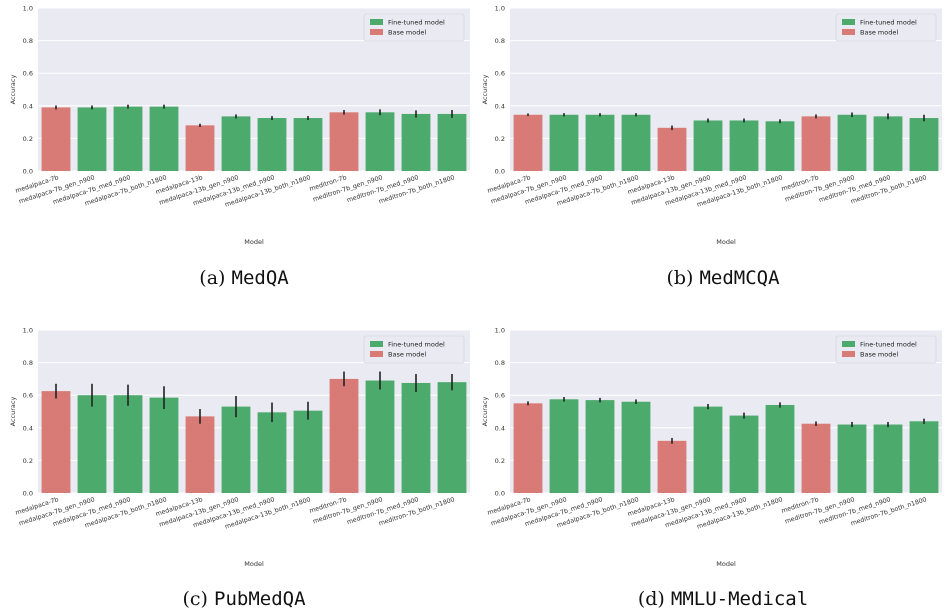 Image resolution: width=947 pixels, height=613 pixels. I want to click on caption-c-name: PubMedQA, so click(260, 599).